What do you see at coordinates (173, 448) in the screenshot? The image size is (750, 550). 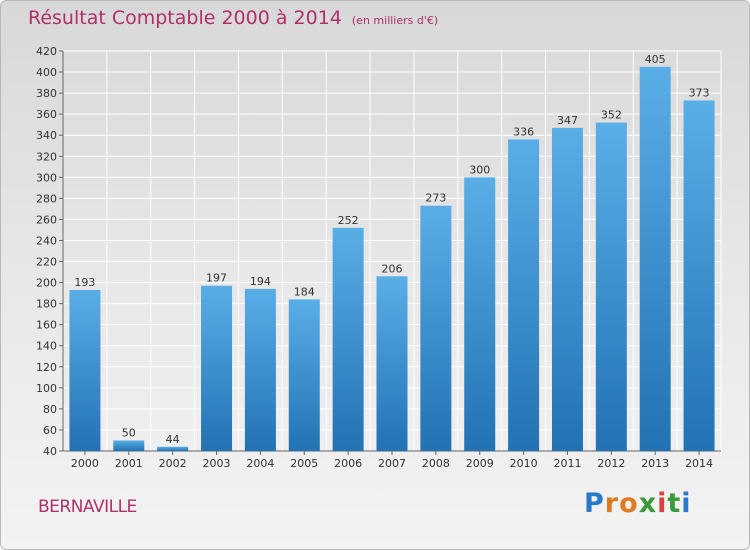 I see `bar-2002` at bounding box center [173, 448].